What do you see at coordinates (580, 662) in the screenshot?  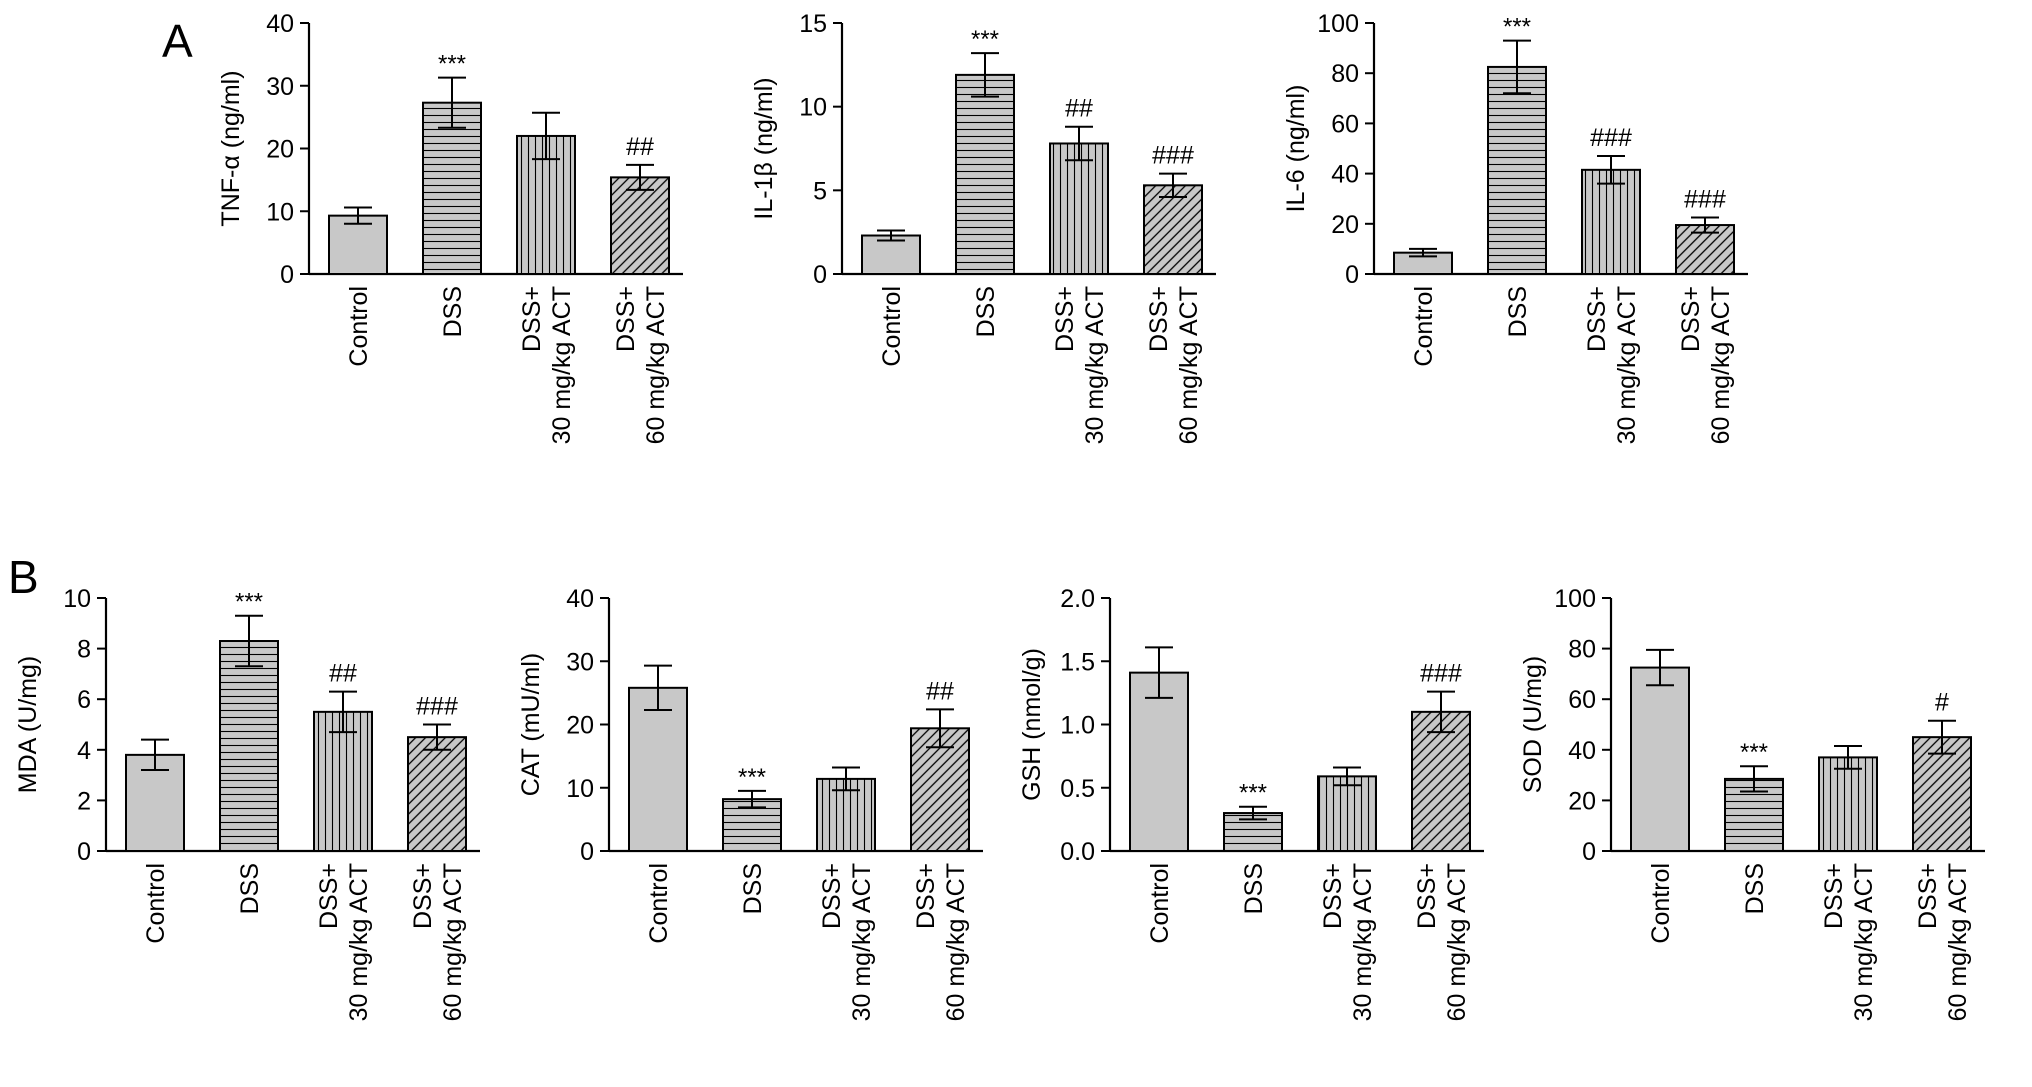 I see `y-tick-label: 30` at bounding box center [580, 662].